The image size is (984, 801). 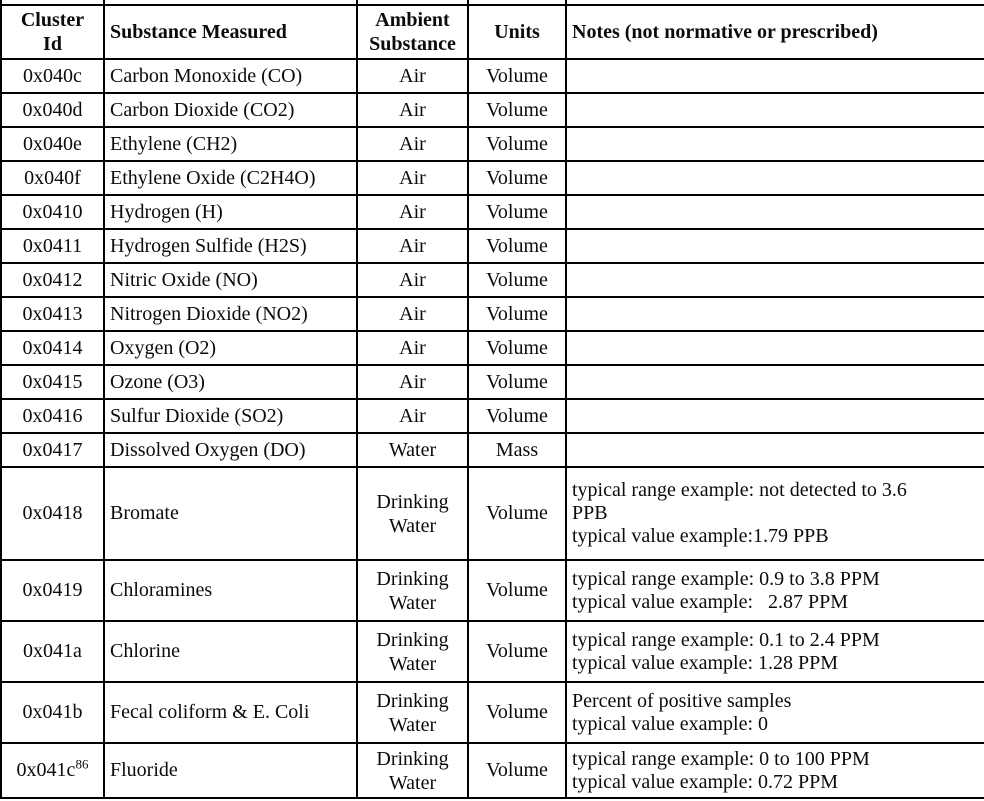 What do you see at coordinates (230, 770) in the screenshot?
I see `substance-measured-cell: Fluoride` at bounding box center [230, 770].